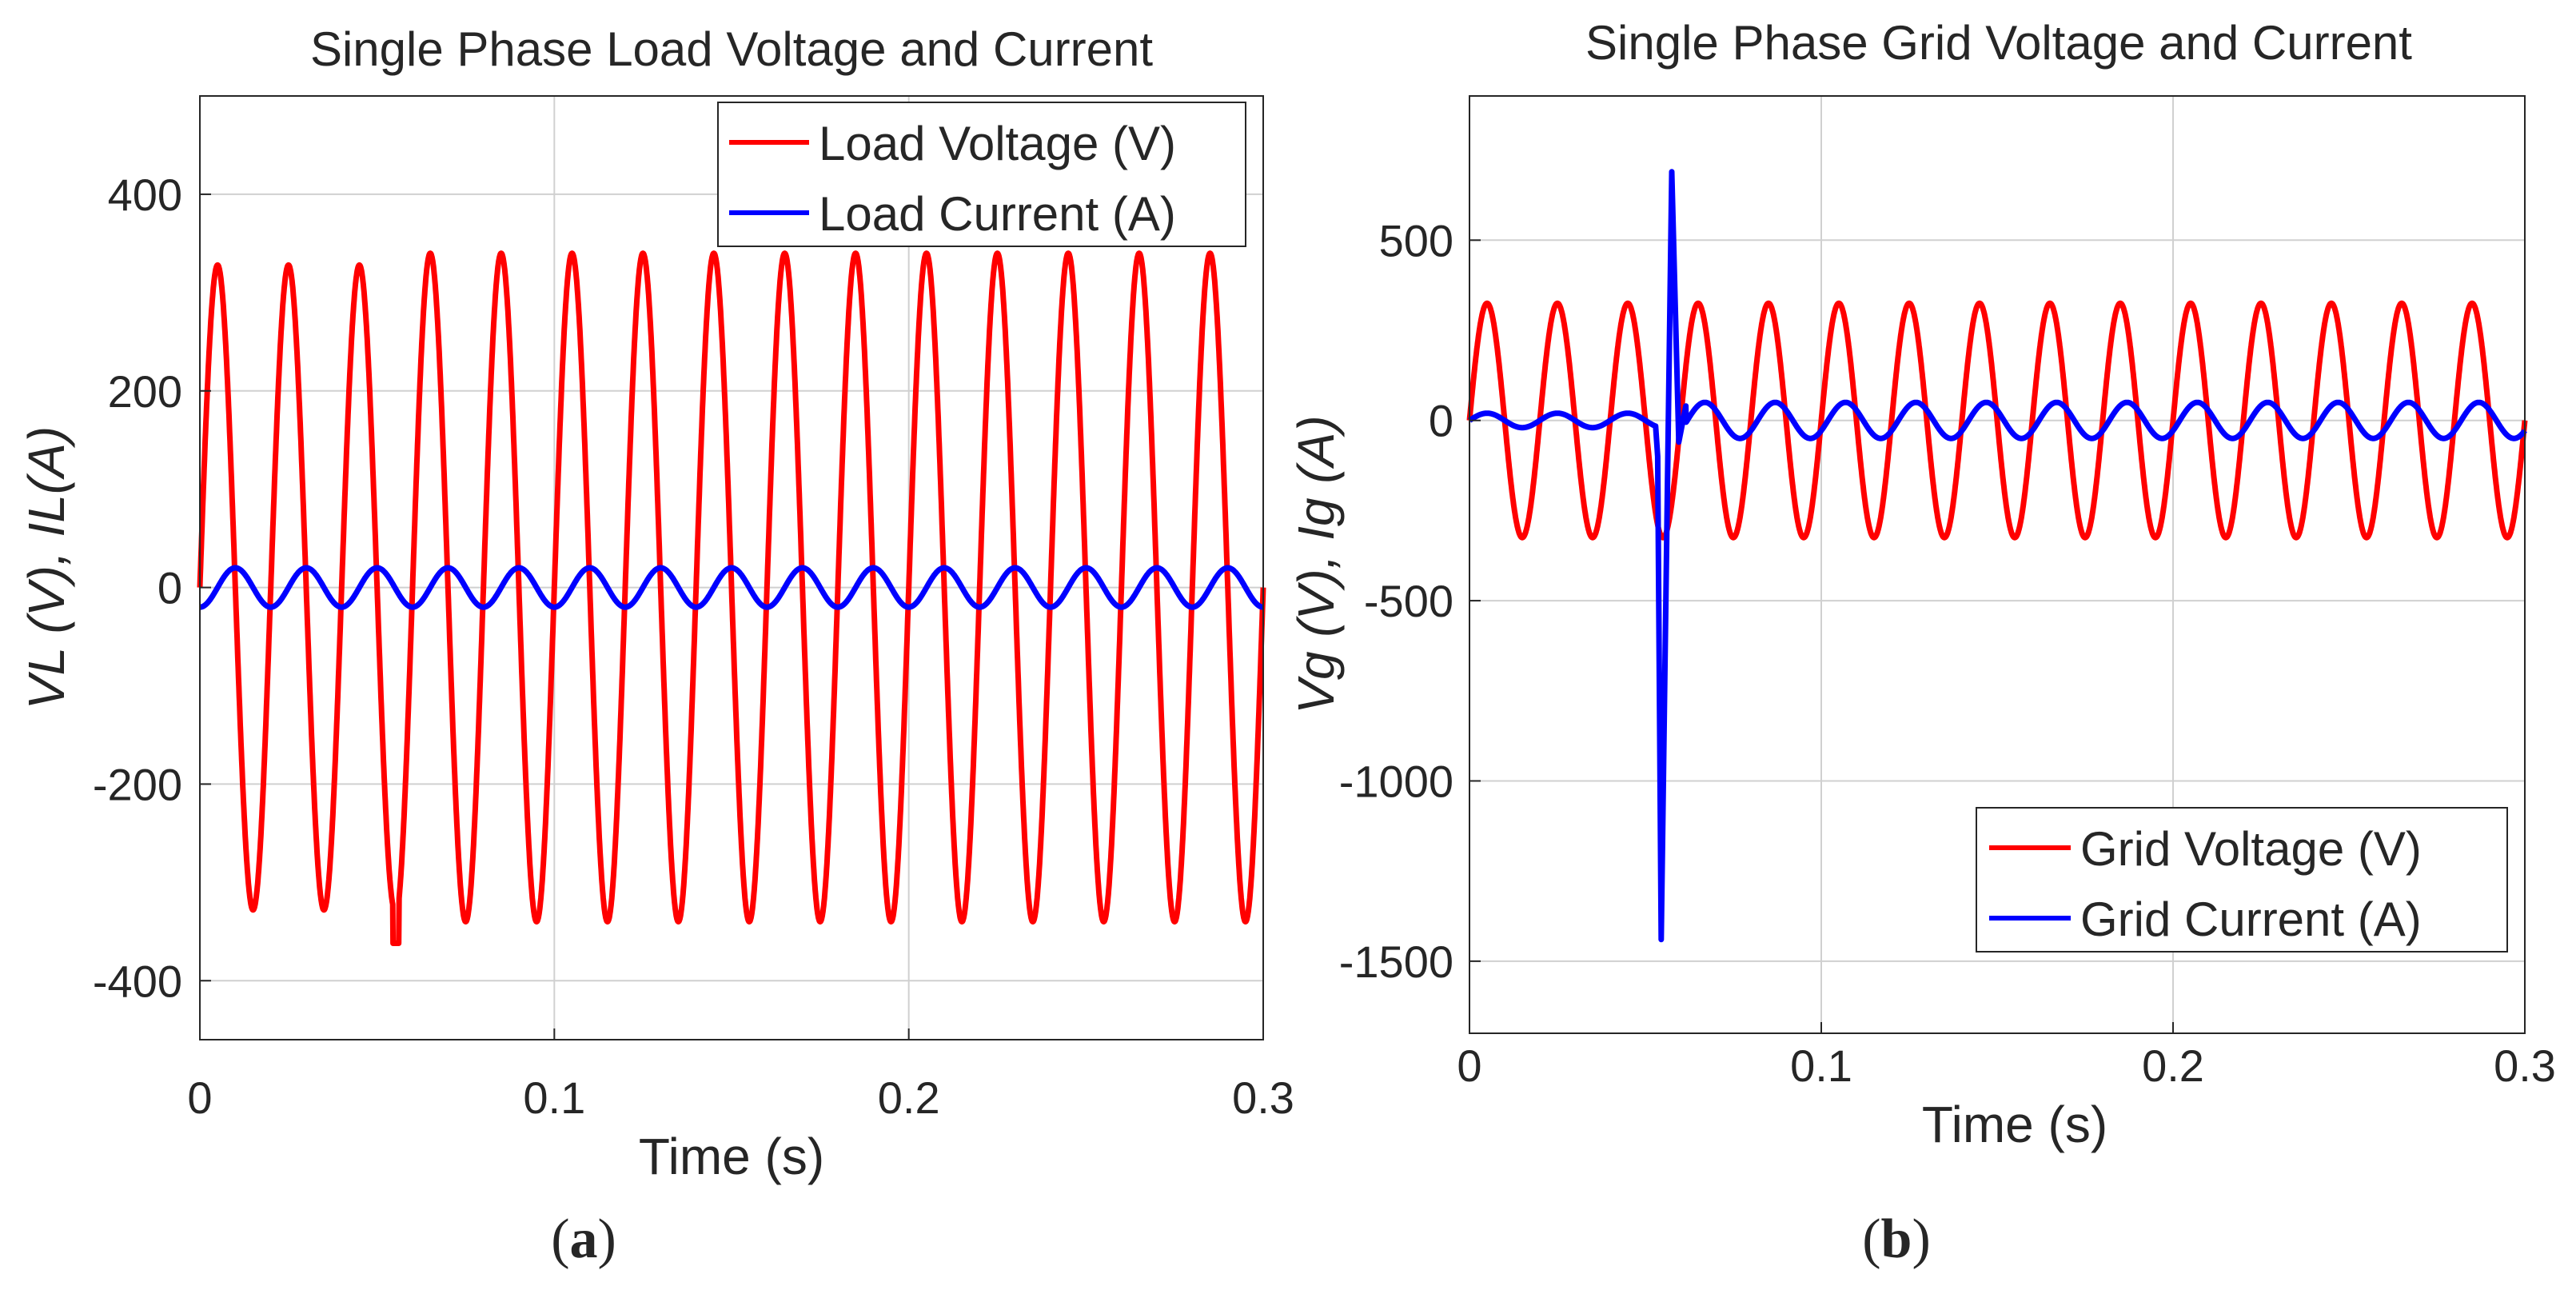  Describe the element at coordinates (1998, 43) in the screenshot. I see `panel-b-title: Single Phase Grid Voltage and Current` at that location.